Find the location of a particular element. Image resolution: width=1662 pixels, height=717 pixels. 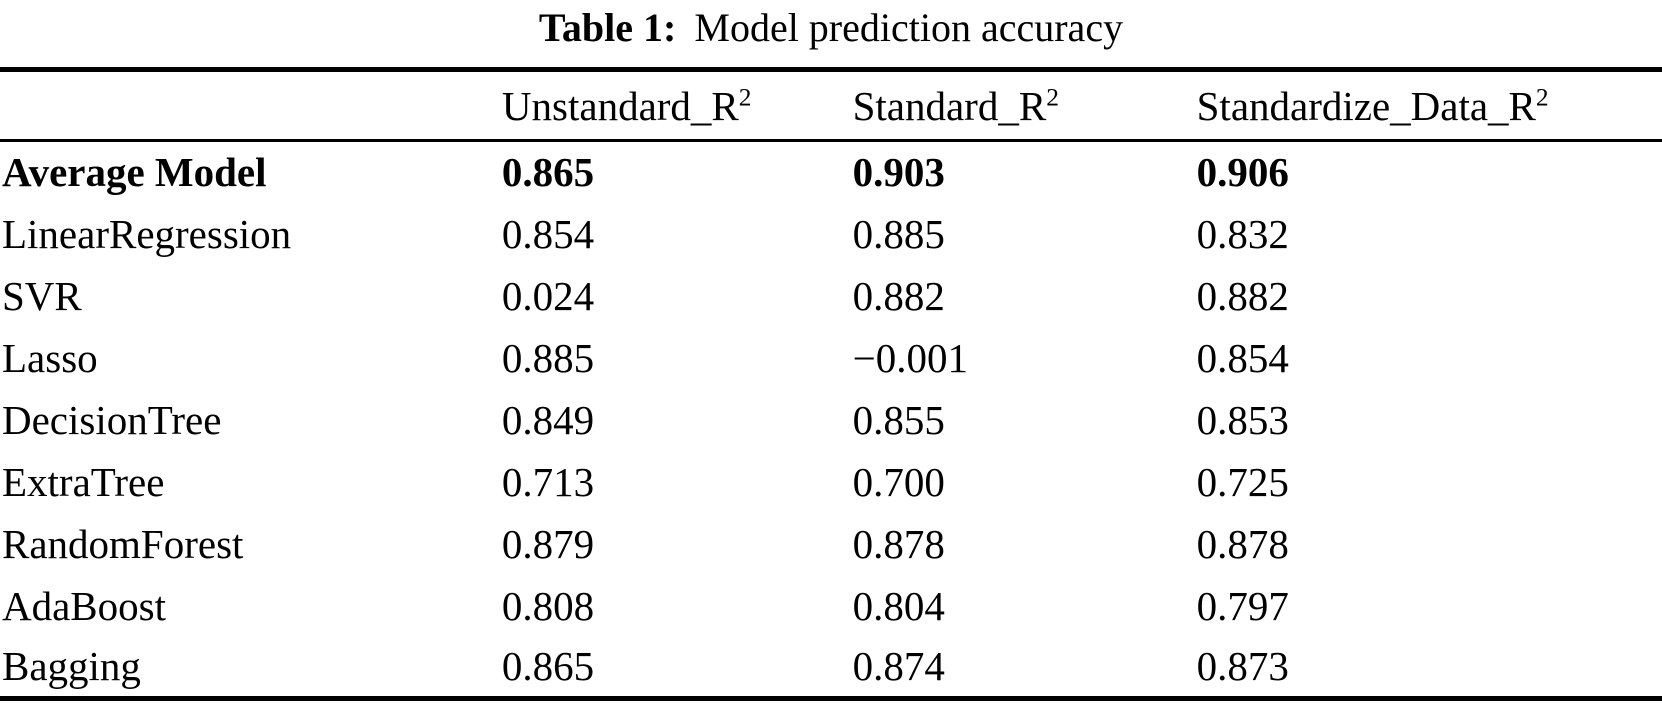

table-caption-text: Model prediction accuracy is located at coordinates (909, 27).